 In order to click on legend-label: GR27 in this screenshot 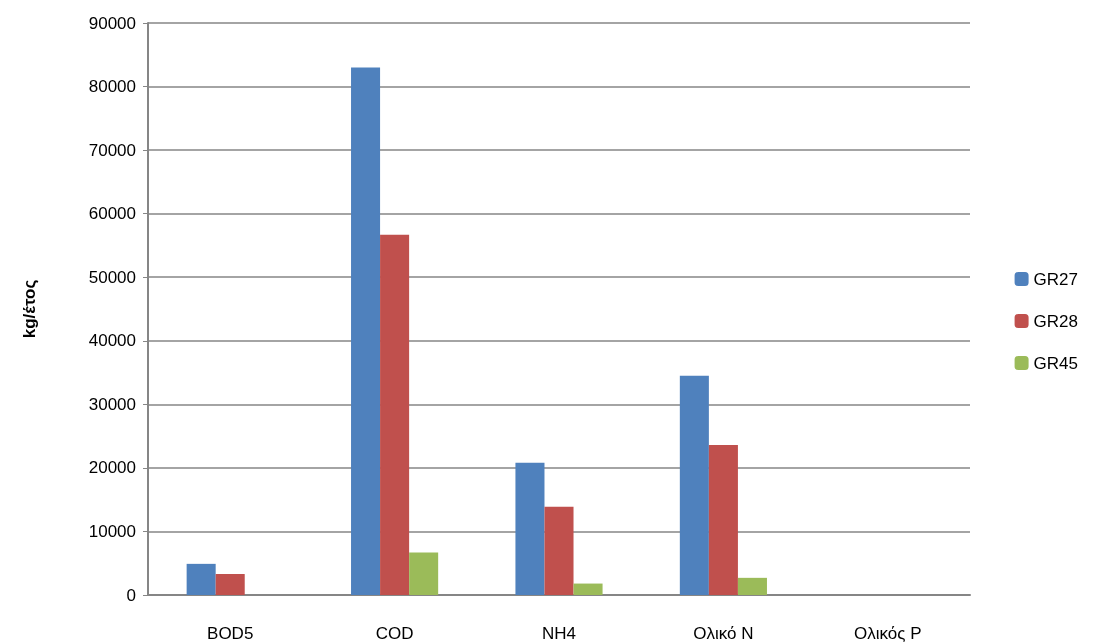, I will do `click(1056, 279)`.